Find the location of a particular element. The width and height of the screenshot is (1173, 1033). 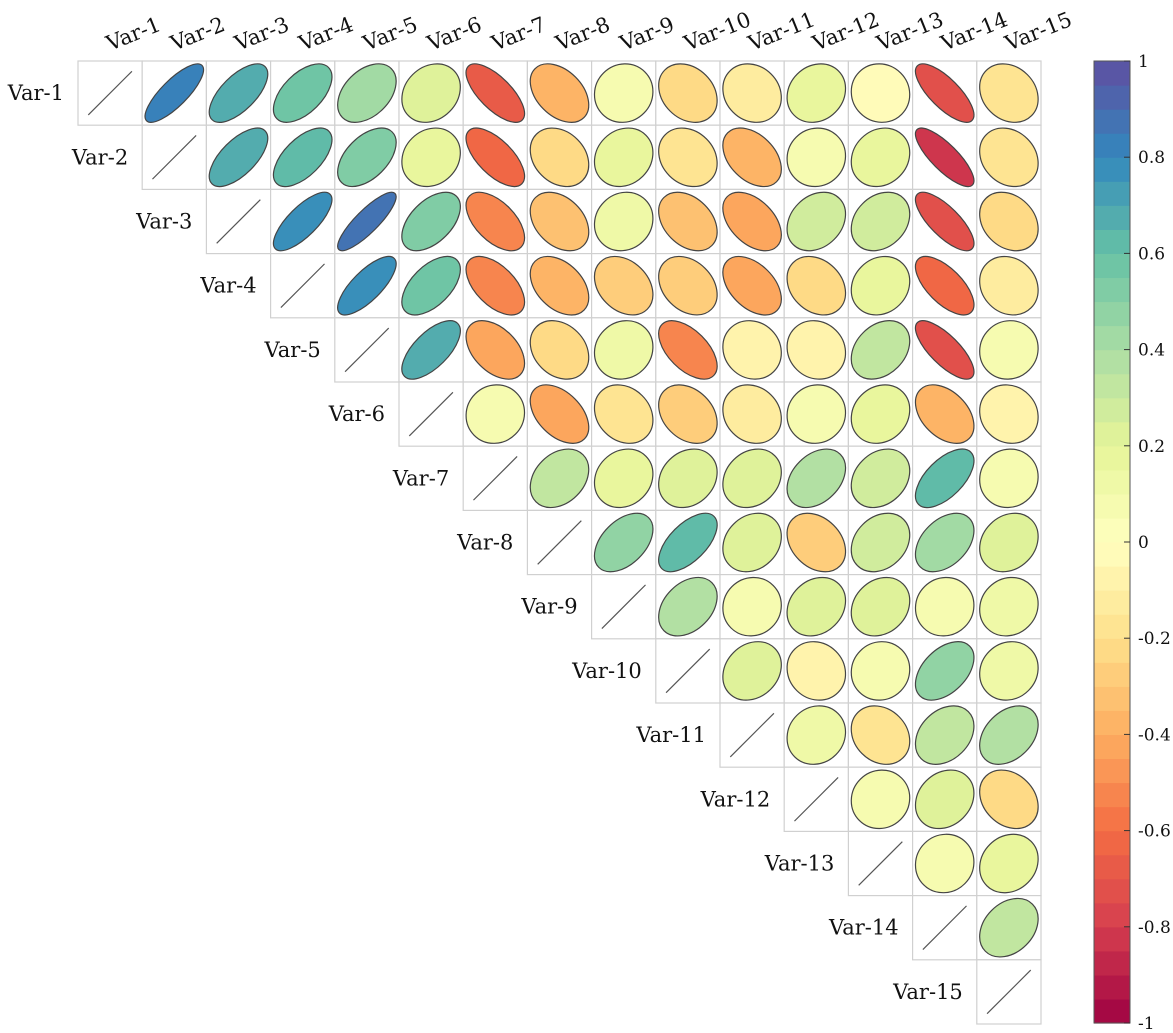

row-label: Var-6 is located at coordinates (356, 414).